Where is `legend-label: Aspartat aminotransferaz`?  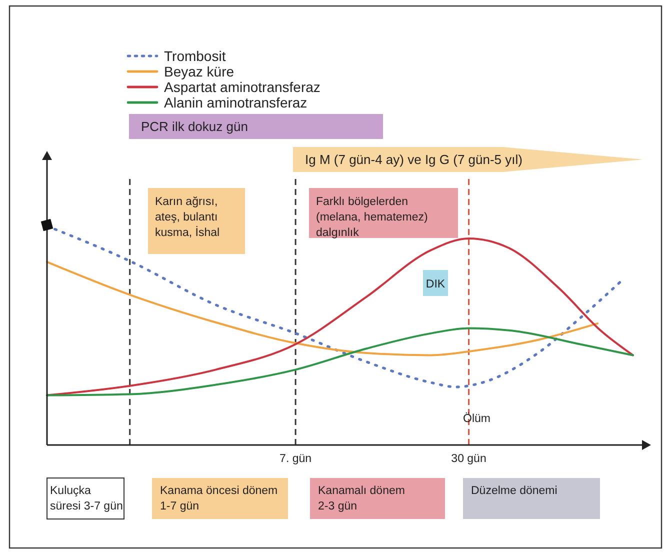
legend-label: Aspartat aminotransferaz is located at coordinates (242, 87).